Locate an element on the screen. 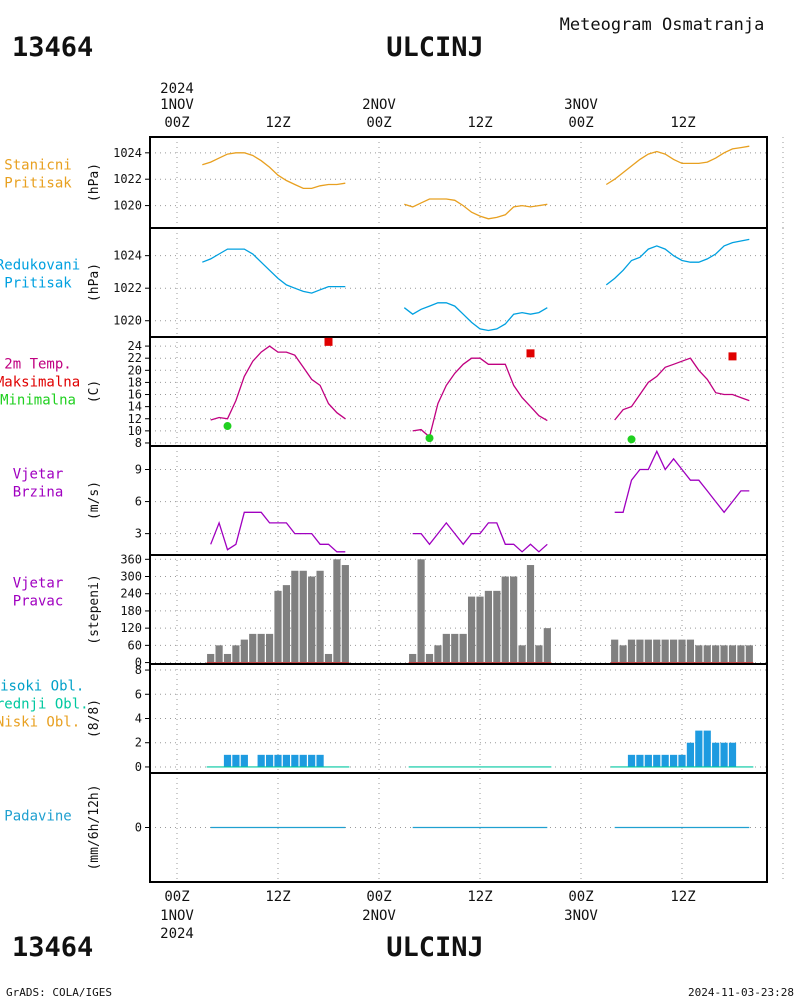  y-tick-label: 20 is located at coordinates (135, 370).